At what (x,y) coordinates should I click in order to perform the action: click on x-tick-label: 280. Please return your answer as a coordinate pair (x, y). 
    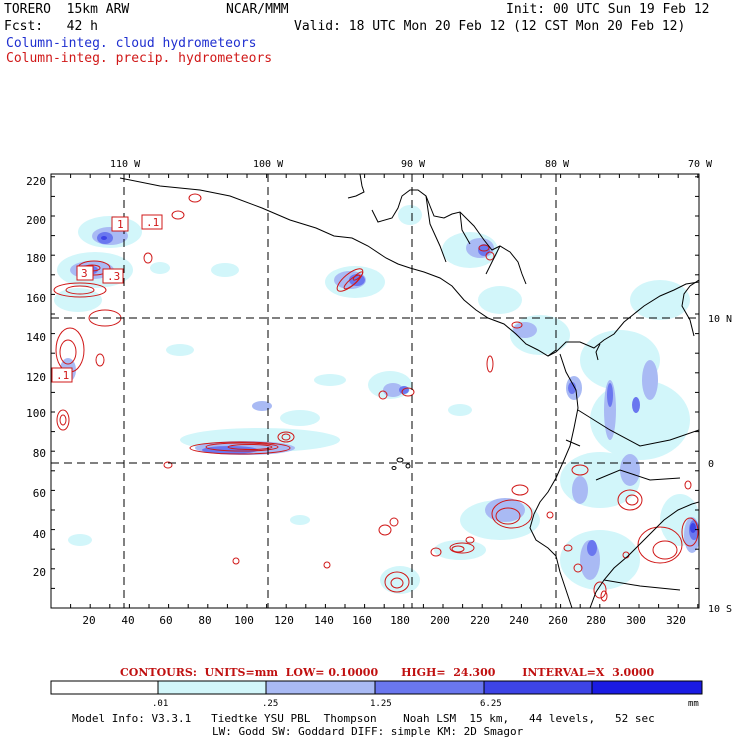
    Looking at the image, I should click on (596, 620).